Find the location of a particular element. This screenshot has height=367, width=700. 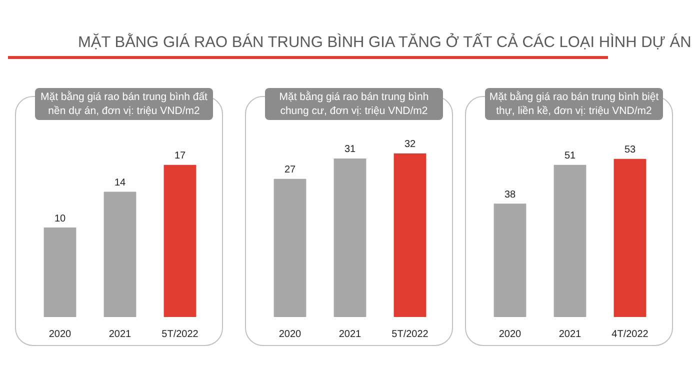

chart-title: Mặt bằng giá rao bán trung bình đất nền dự án, đơn vị: triệu VND/m2 is located at coordinates (124, 104).